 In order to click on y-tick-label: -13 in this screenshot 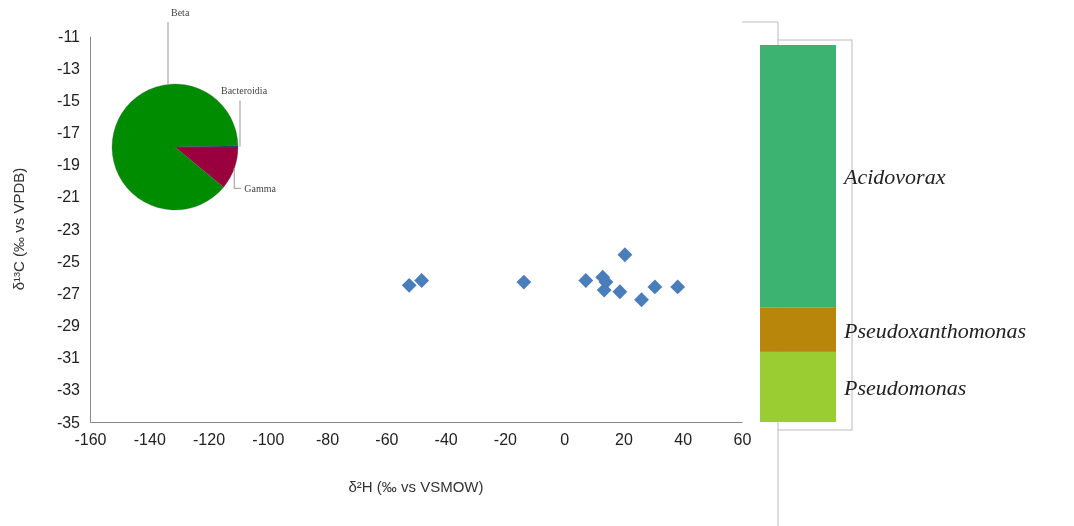, I will do `click(68, 68)`.